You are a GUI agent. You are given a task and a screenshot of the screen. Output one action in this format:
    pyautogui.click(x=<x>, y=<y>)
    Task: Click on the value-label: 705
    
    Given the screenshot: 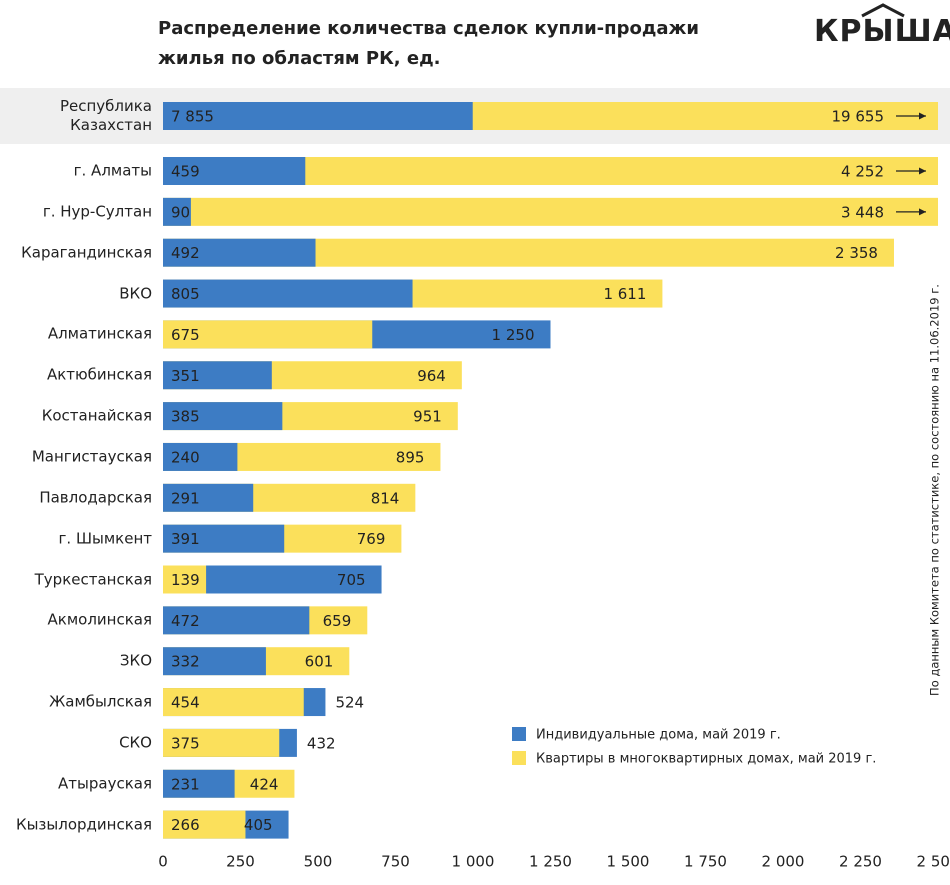 What is the action you would take?
    pyautogui.click(x=351, y=580)
    